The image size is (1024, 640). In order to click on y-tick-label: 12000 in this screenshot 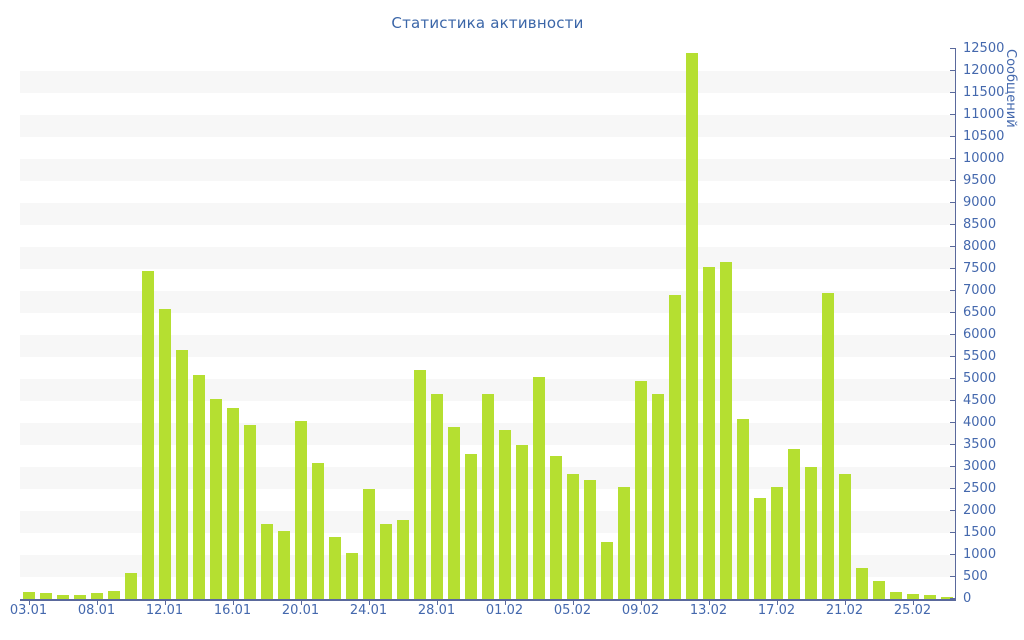, I will do `click(984, 70)`.